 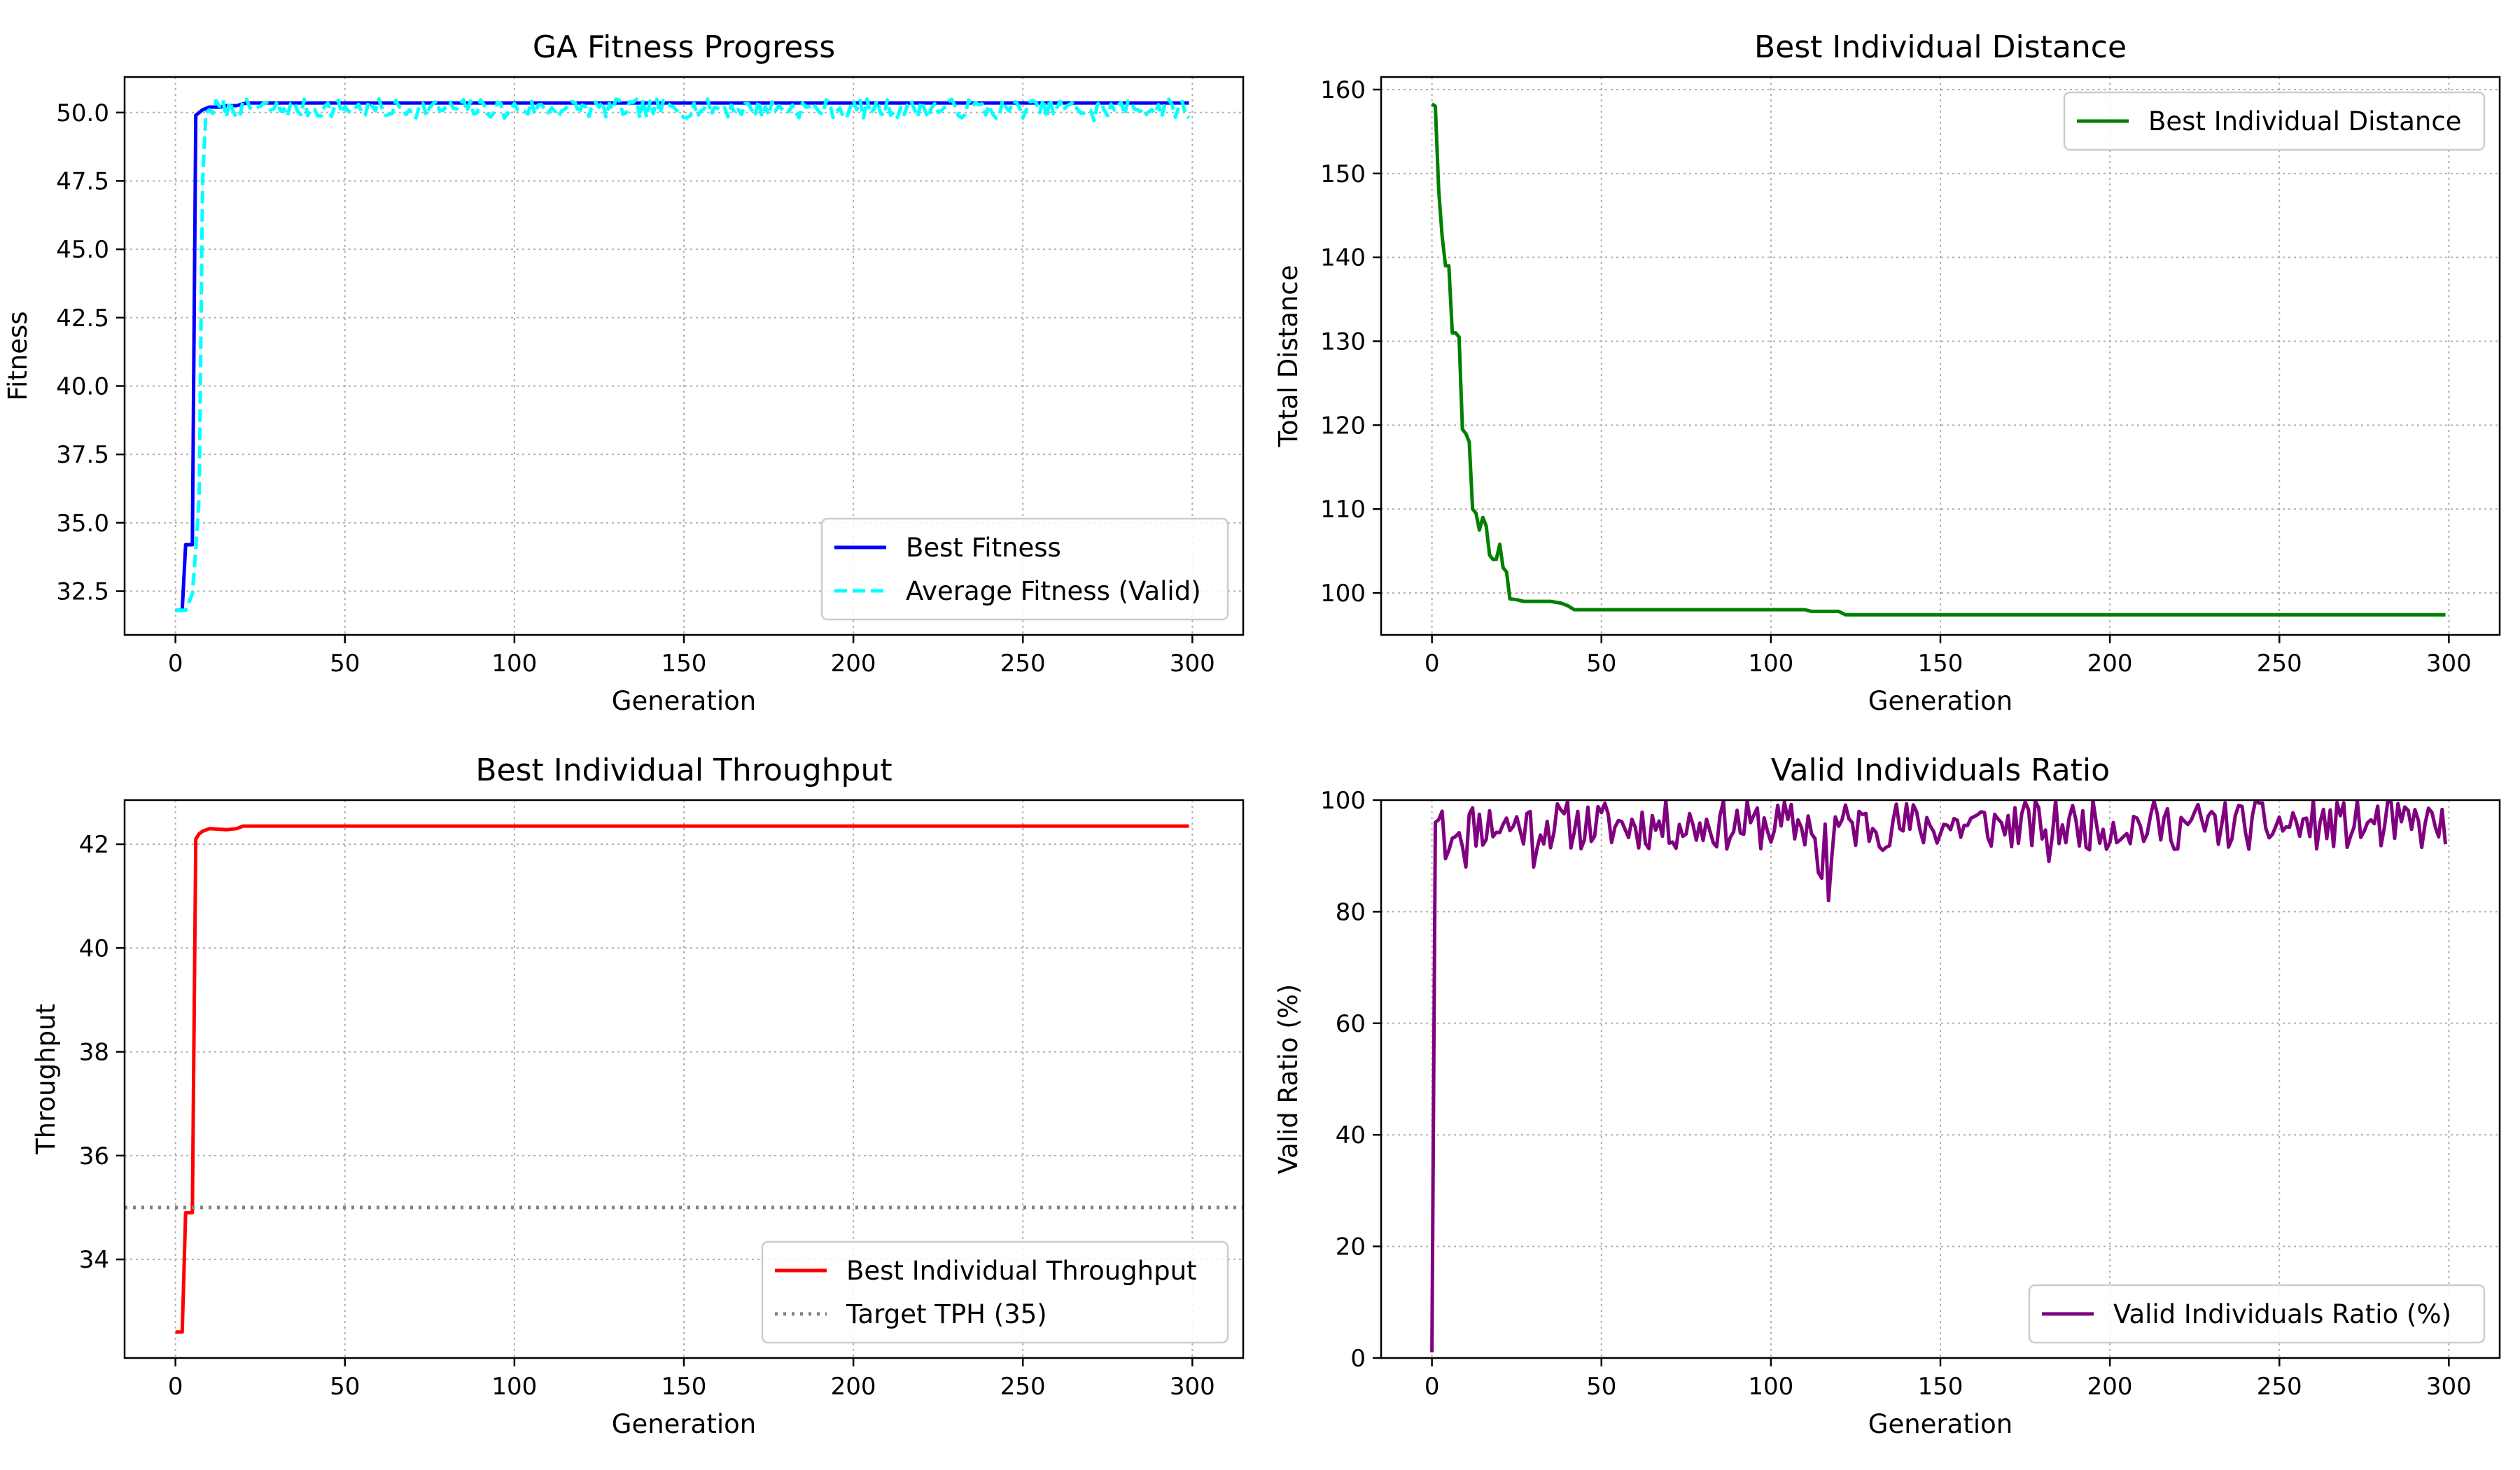 What do you see at coordinates (1343, 342) in the screenshot?
I see `y-tick-label: 130` at bounding box center [1343, 342].